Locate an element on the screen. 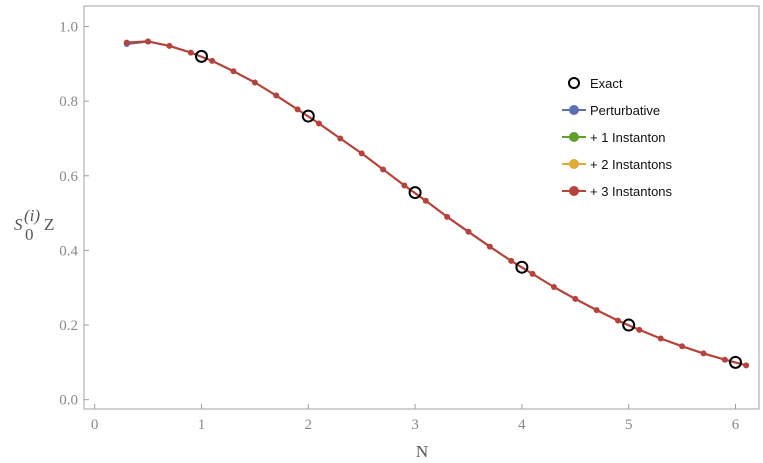 The height and width of the screenshot is (463, 763). legend-label-2-instantons: + 2 Instantons is located at coordinates (631, 164).